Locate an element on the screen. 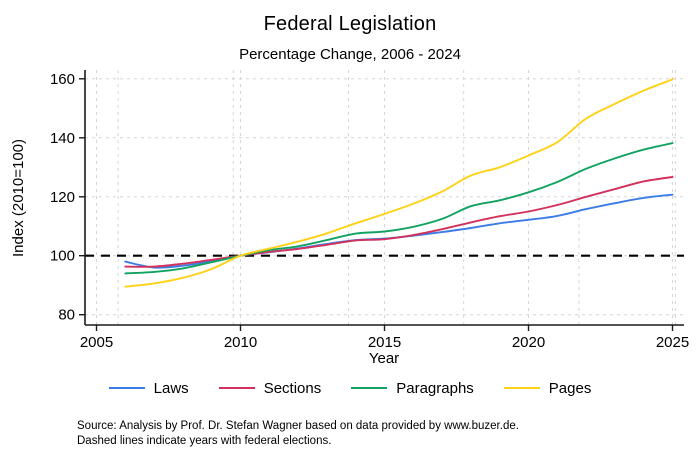 The width and height of the screenshot is (700, 467). legend-item-sections: Sections is located at coordinates (270, 388).